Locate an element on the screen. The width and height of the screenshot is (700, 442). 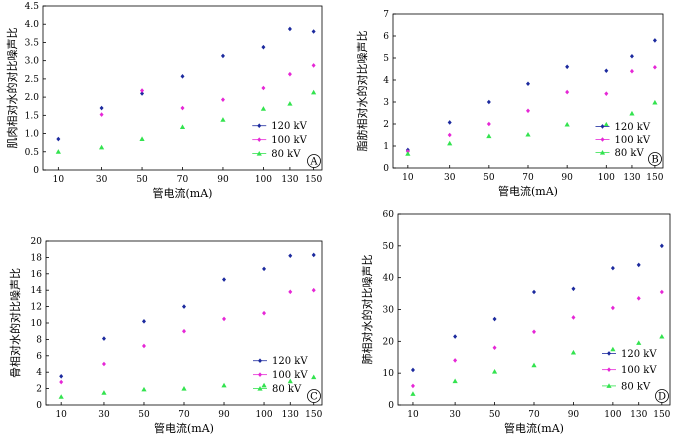
y-tick-label: 12 is located at coordinates (36, 308).